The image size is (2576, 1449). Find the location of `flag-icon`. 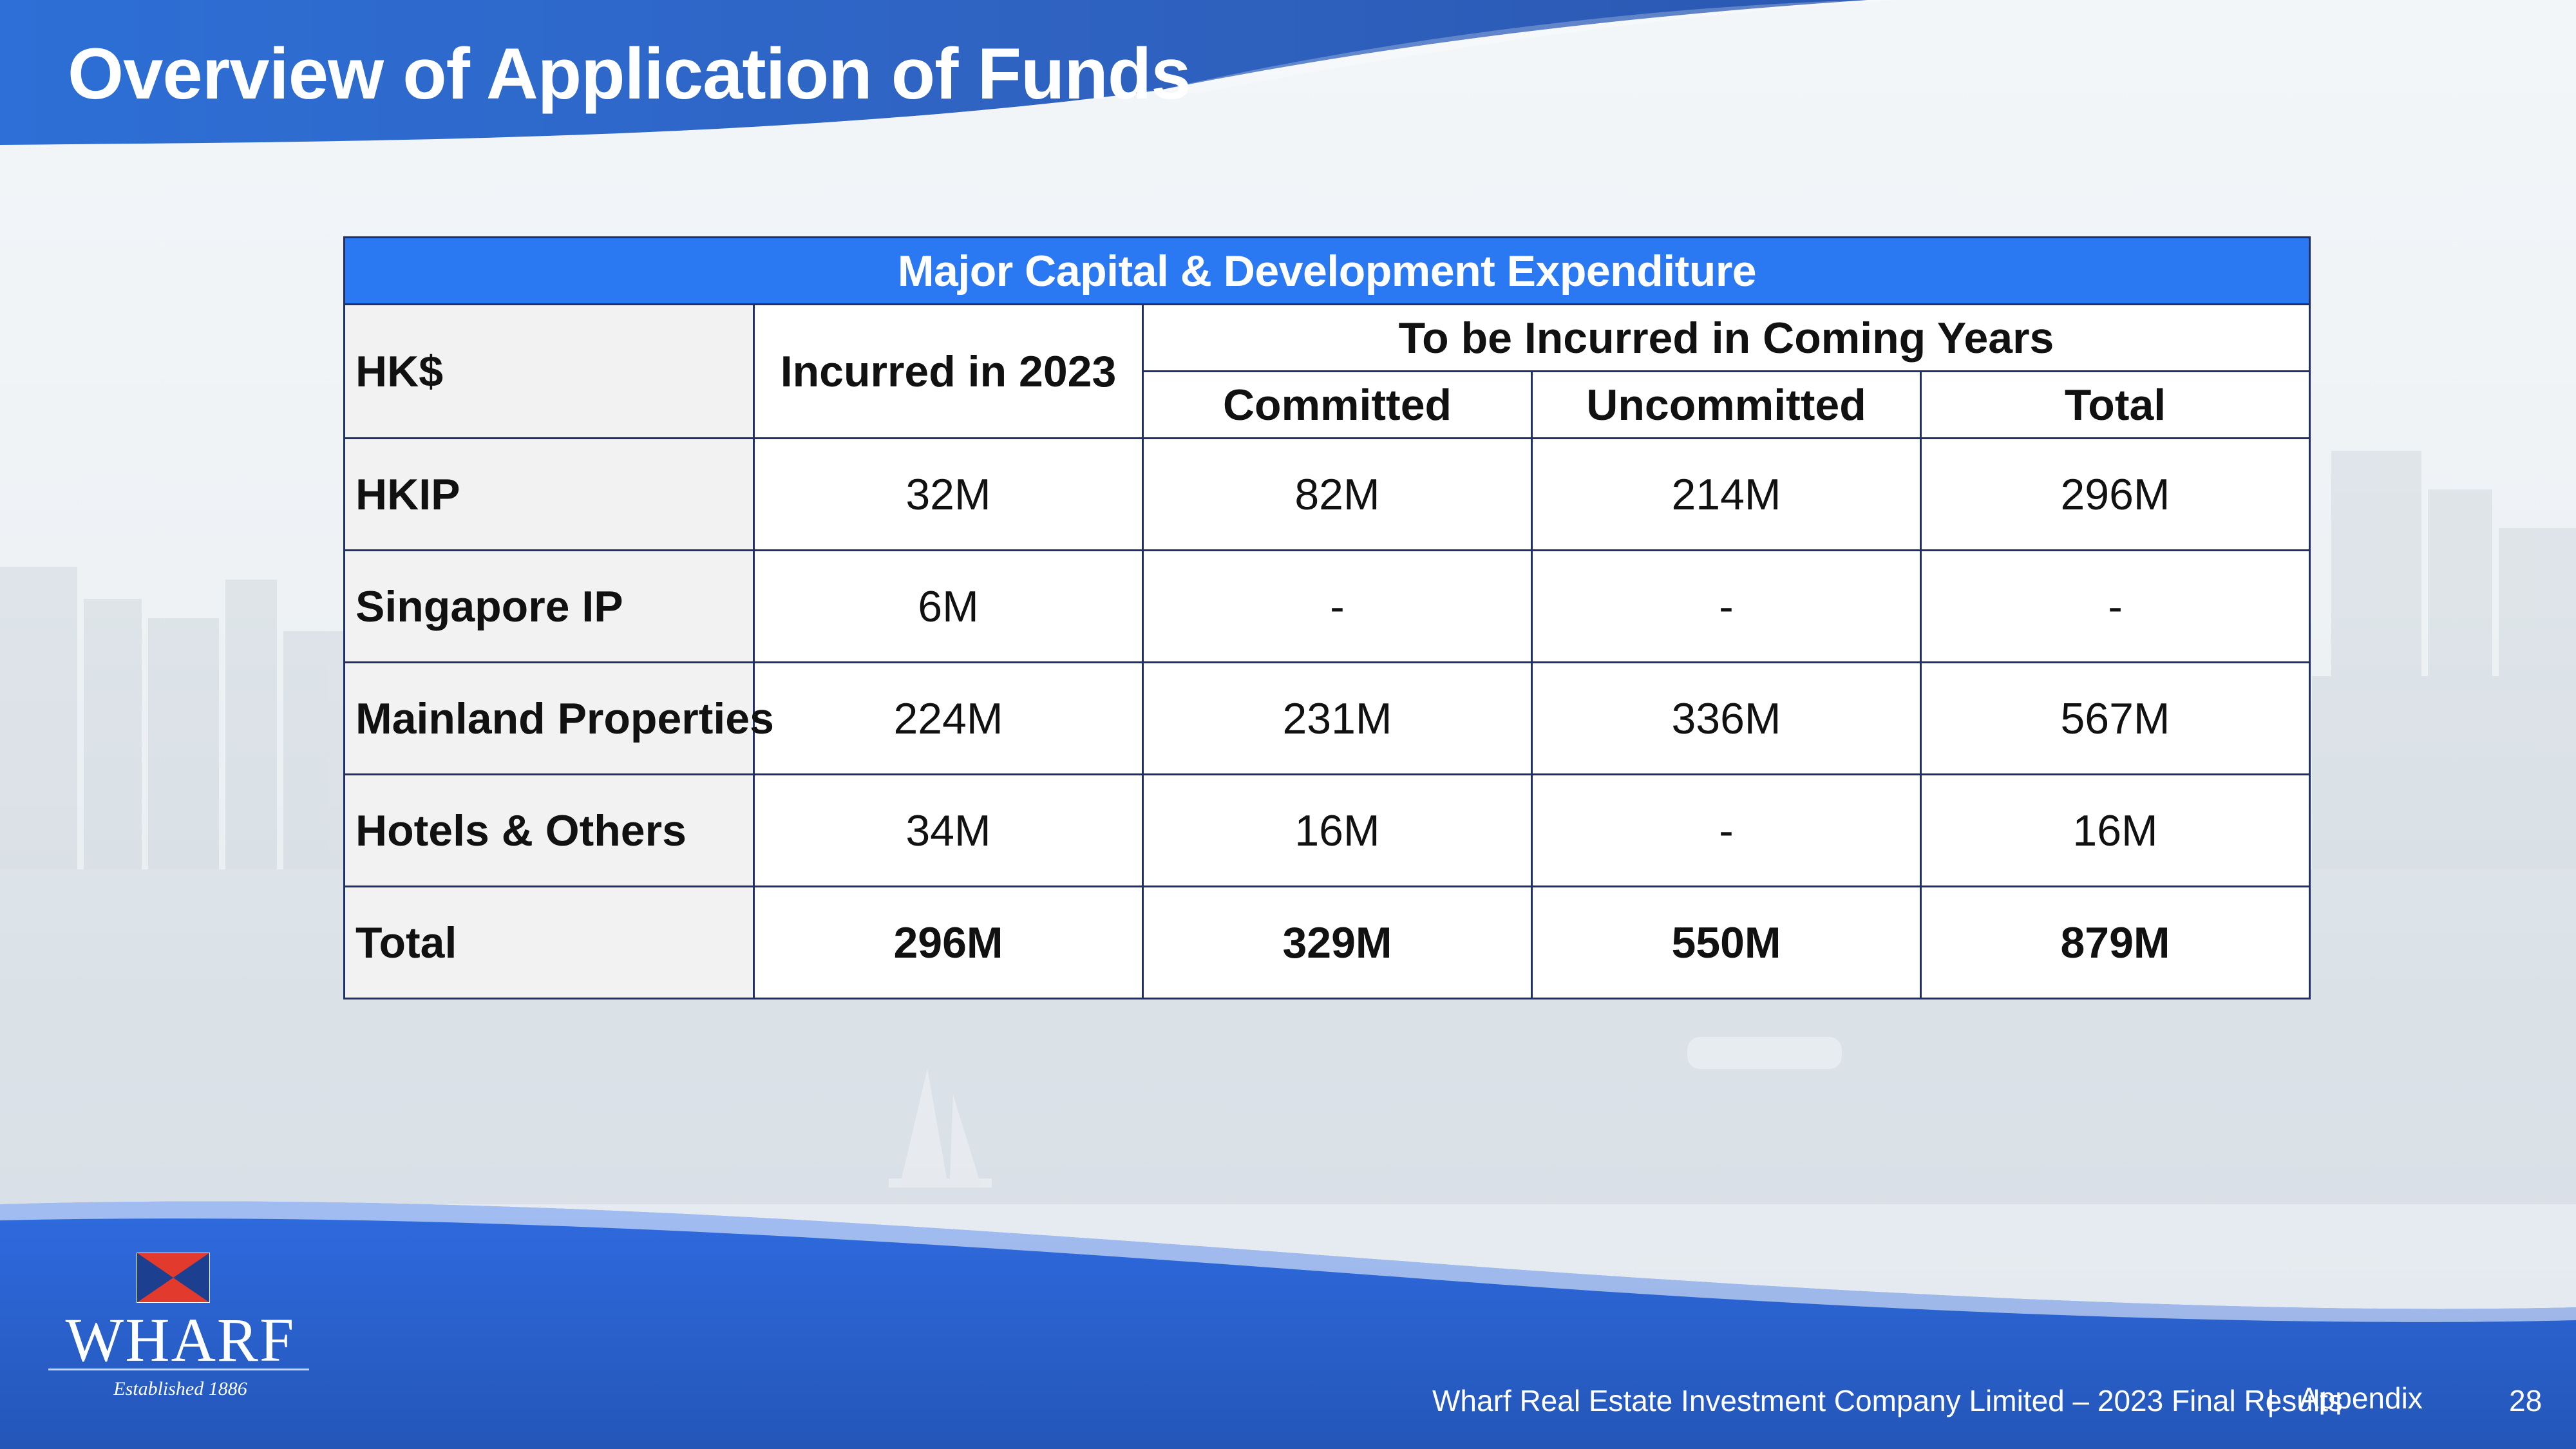

flag-icon is located at coordinates (174, 1278).